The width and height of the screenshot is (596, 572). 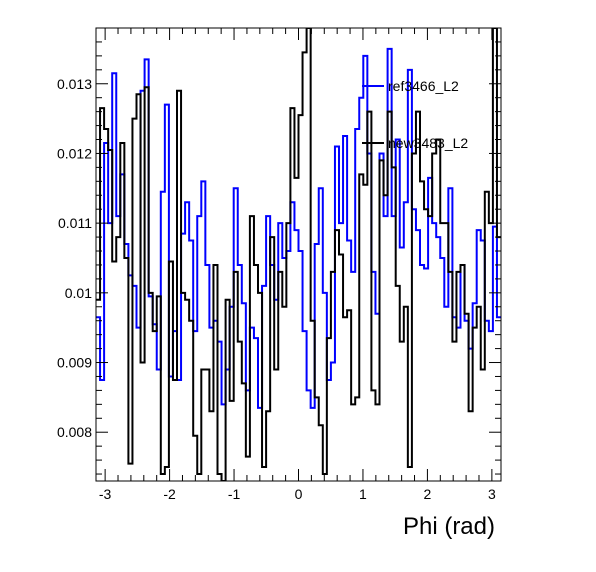 What do you see at coordinates (363, 494) in the screenshot?
I see `x-tick-label: 1` at bounding box center [363, 494].